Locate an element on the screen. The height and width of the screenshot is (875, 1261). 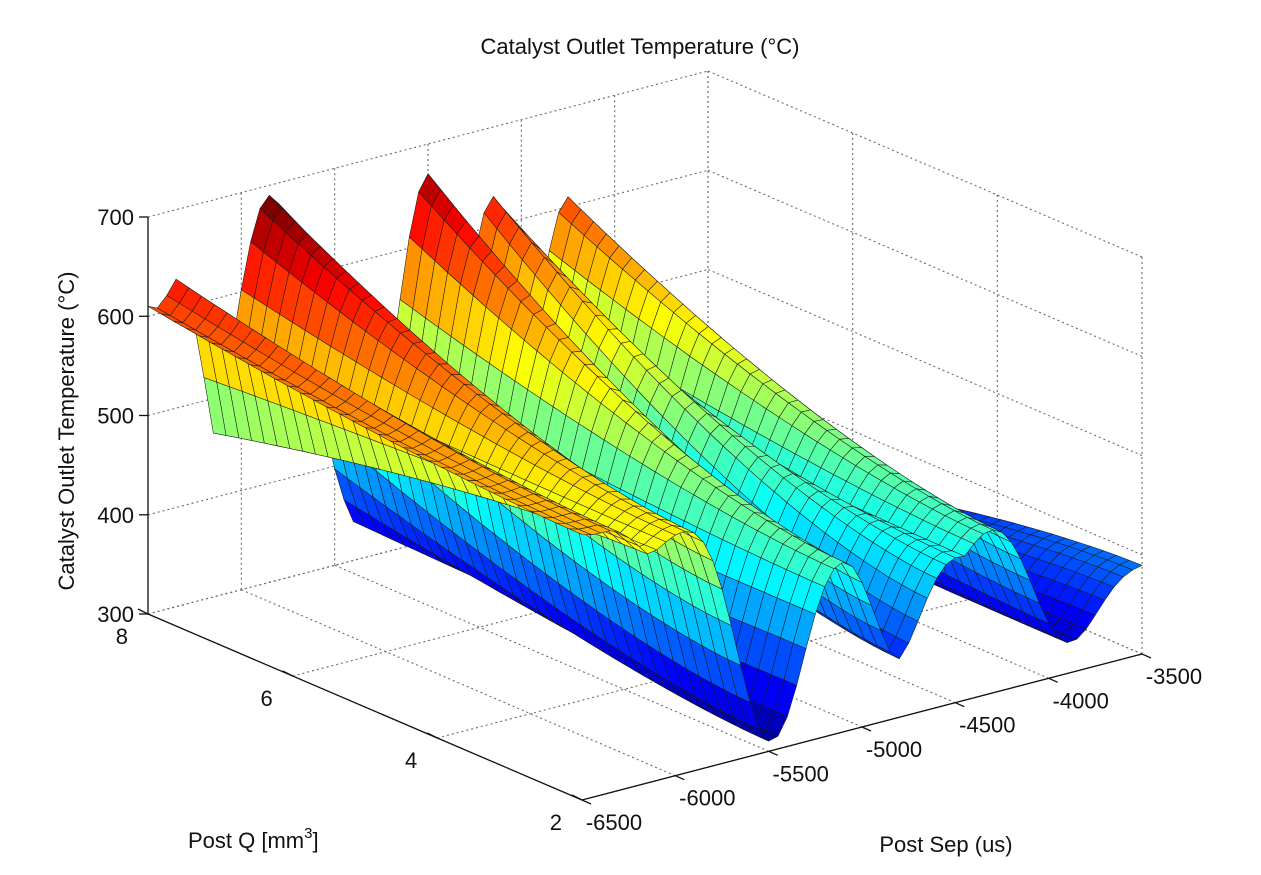
x-tick-label: -6500 is located at coordinates (614, 822).